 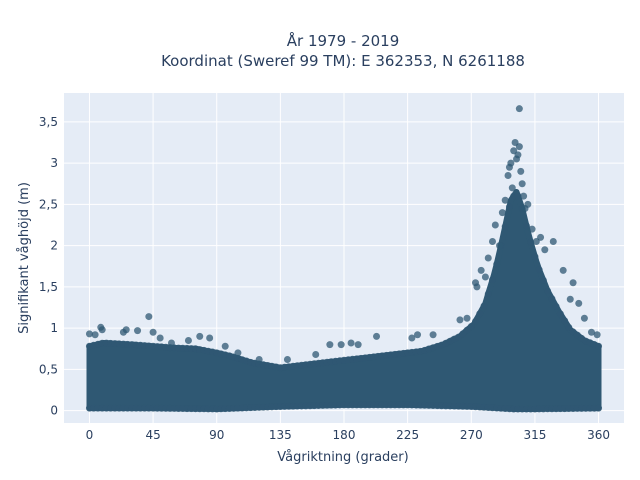 What do you see at coordinates (216, 435) in the screenshot?
I see `x-tick-label: 90` at bounding box center [216, 435].